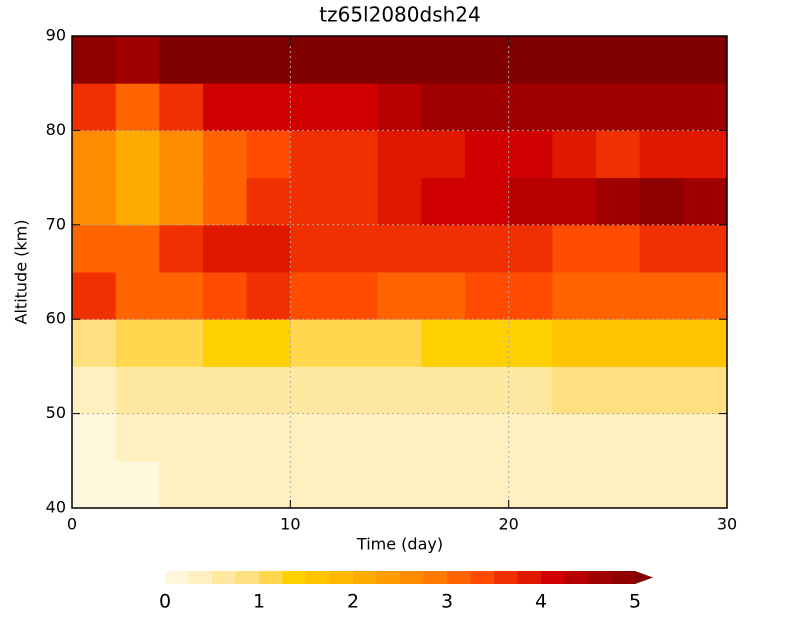 The height and width of the screenshot is (618, 800). Describe the element at coordinates (399, 544) in the screenshot. I see `x-axis-label: Time (day)` at that location.